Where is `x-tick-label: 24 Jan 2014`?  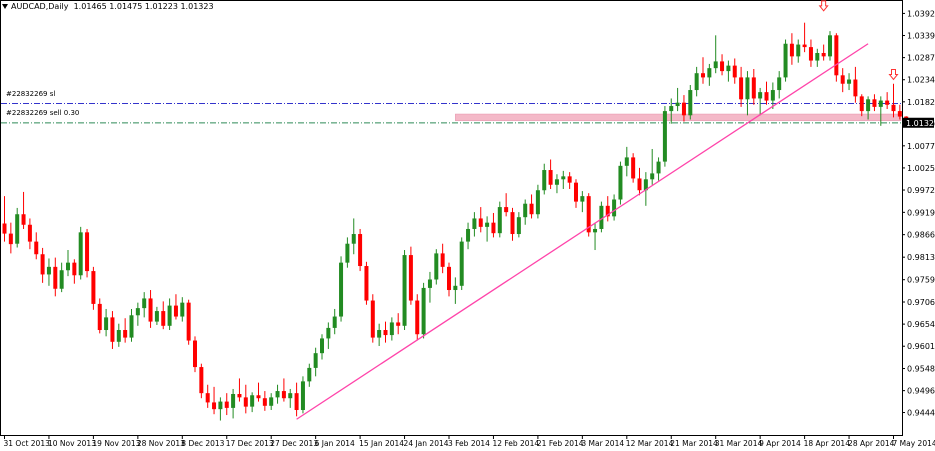 x-tick-label: 24 Jan 2014 is located at coordinates (426, 443).